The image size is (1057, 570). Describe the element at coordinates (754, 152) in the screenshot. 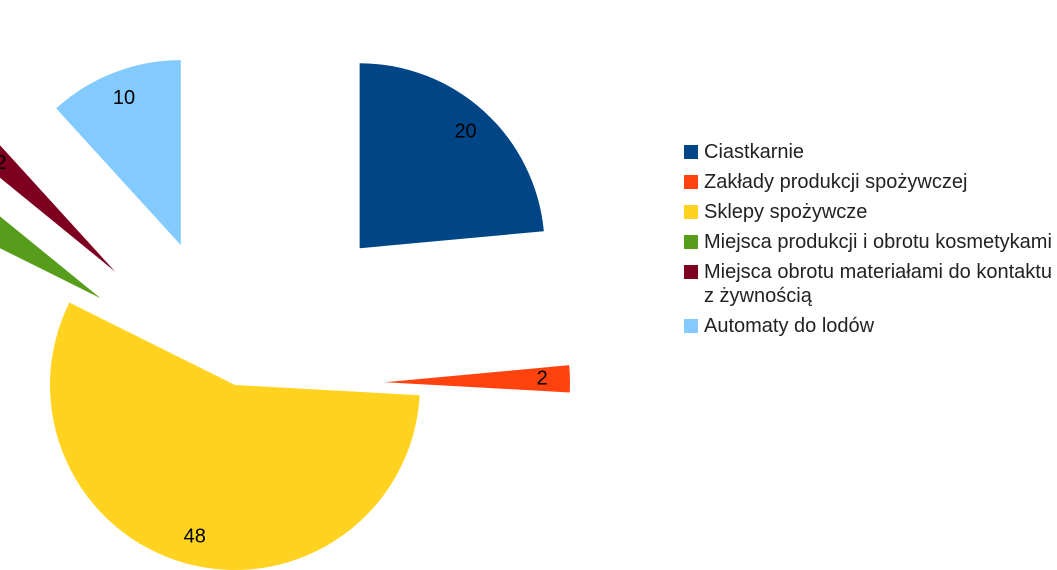

I see `legend-label: Ciastkarnie` at that location.